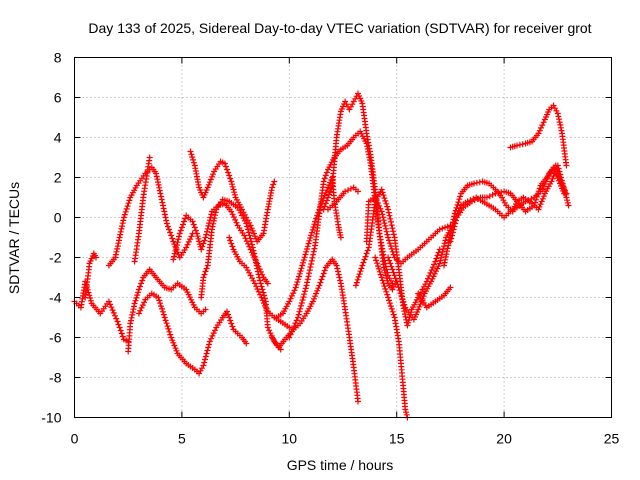 The width and height of the screenshot is (640, 480). I want to click on x-tick-label: 0, so click(75, 439).